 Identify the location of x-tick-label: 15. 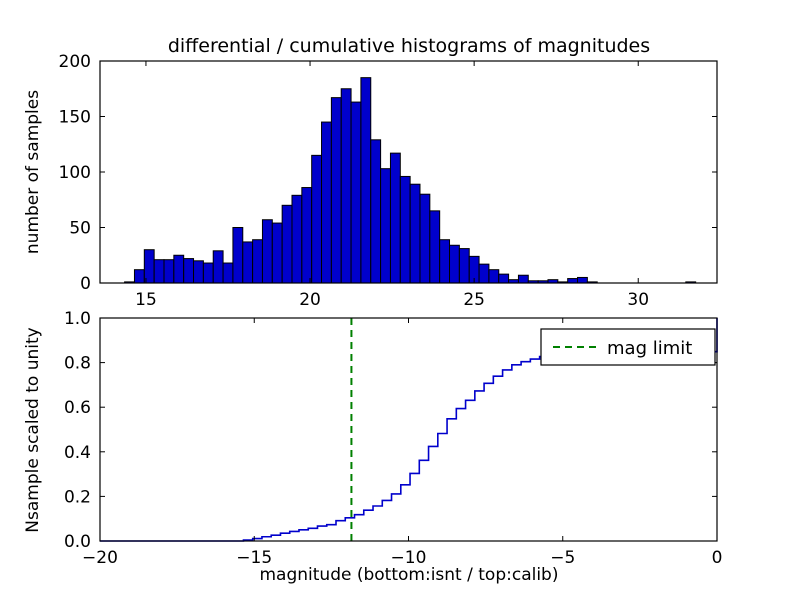
(146, 300).